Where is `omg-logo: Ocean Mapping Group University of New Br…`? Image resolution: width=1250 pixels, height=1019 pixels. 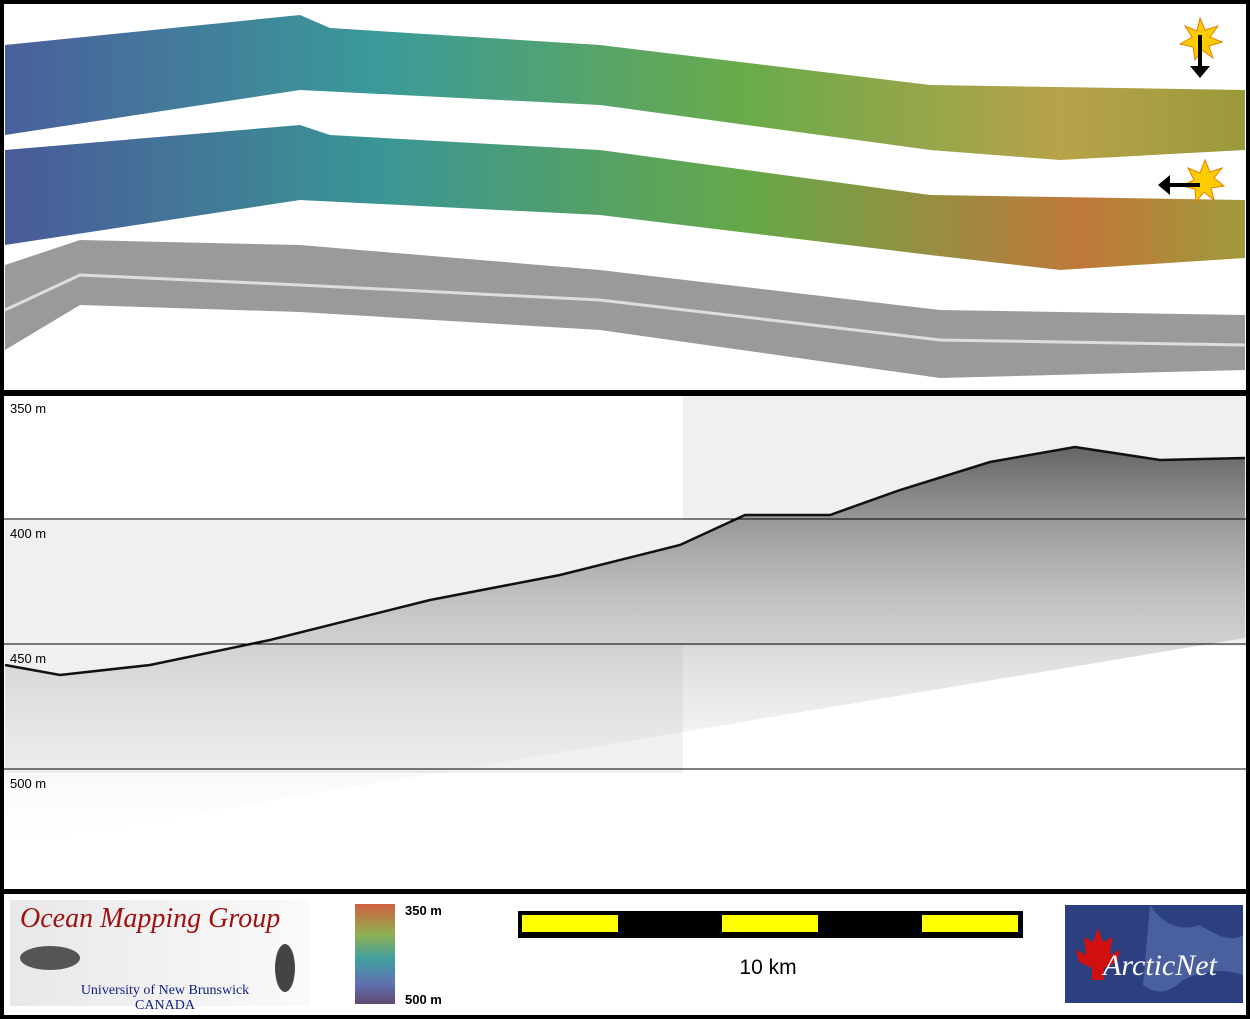
omg-logo: Ocean Mapping Group University of New Br… is located at coordinates (160, 956).